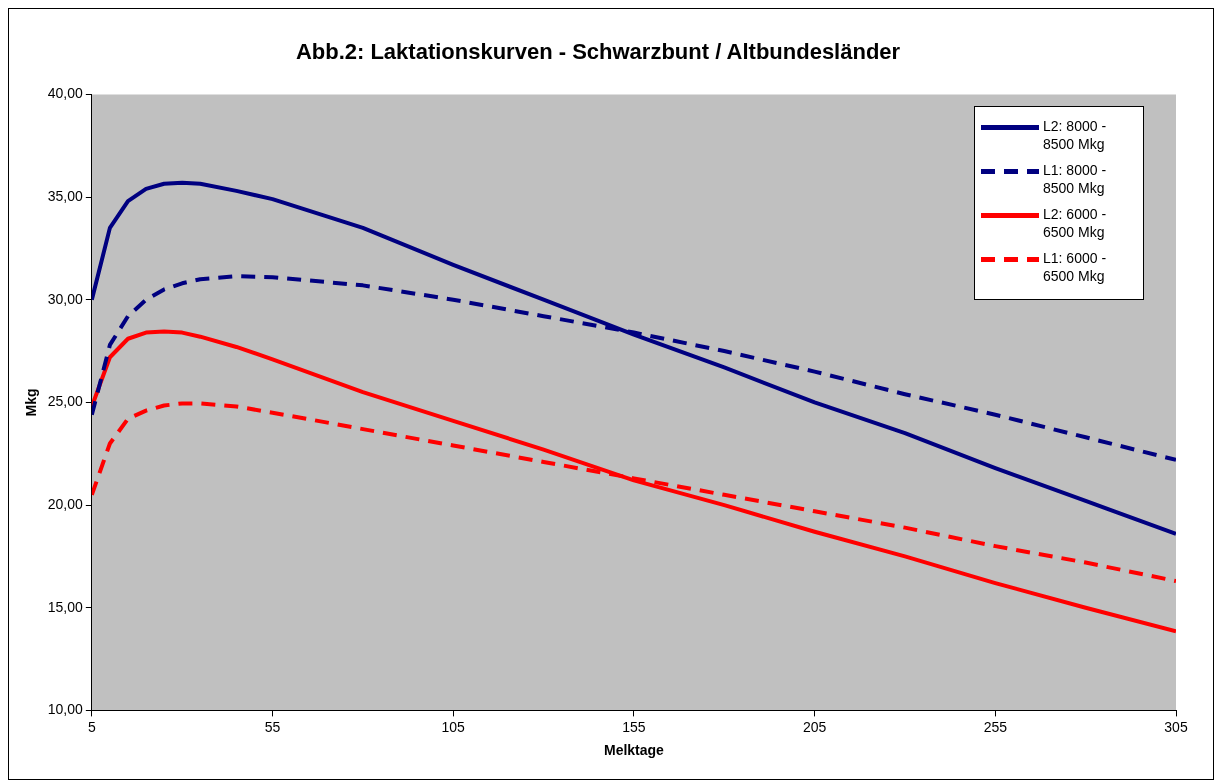  Describe the element at coordinates (995, 726) in the screenshot. I see `x-tick-label: 255` at that location.